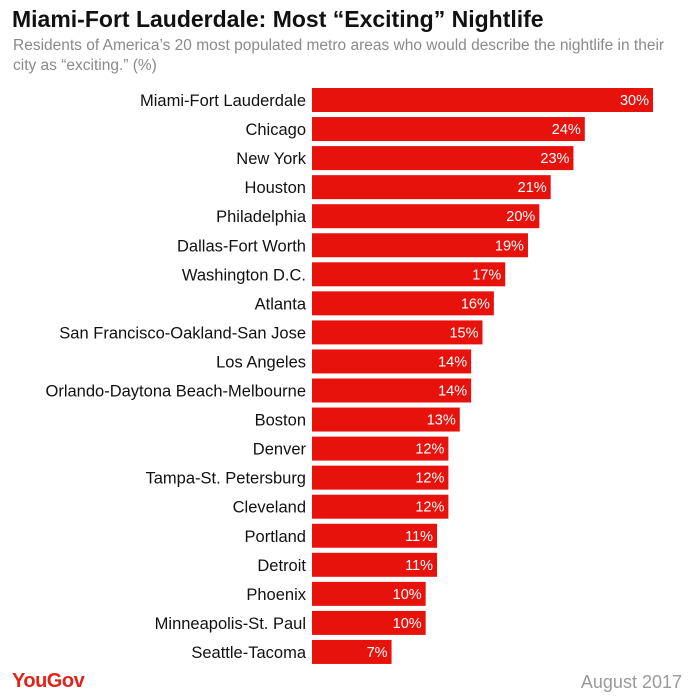  I want to click on category-label: Dallas-Fort Worth, so click(241, 246).